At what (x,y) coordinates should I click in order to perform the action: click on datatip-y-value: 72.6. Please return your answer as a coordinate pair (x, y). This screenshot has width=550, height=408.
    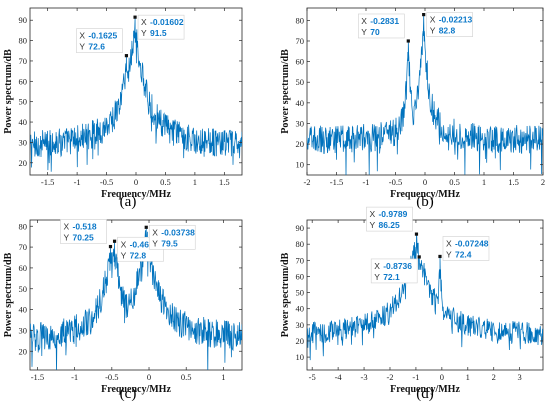
    Looking at the image, I should click on (96, 47).